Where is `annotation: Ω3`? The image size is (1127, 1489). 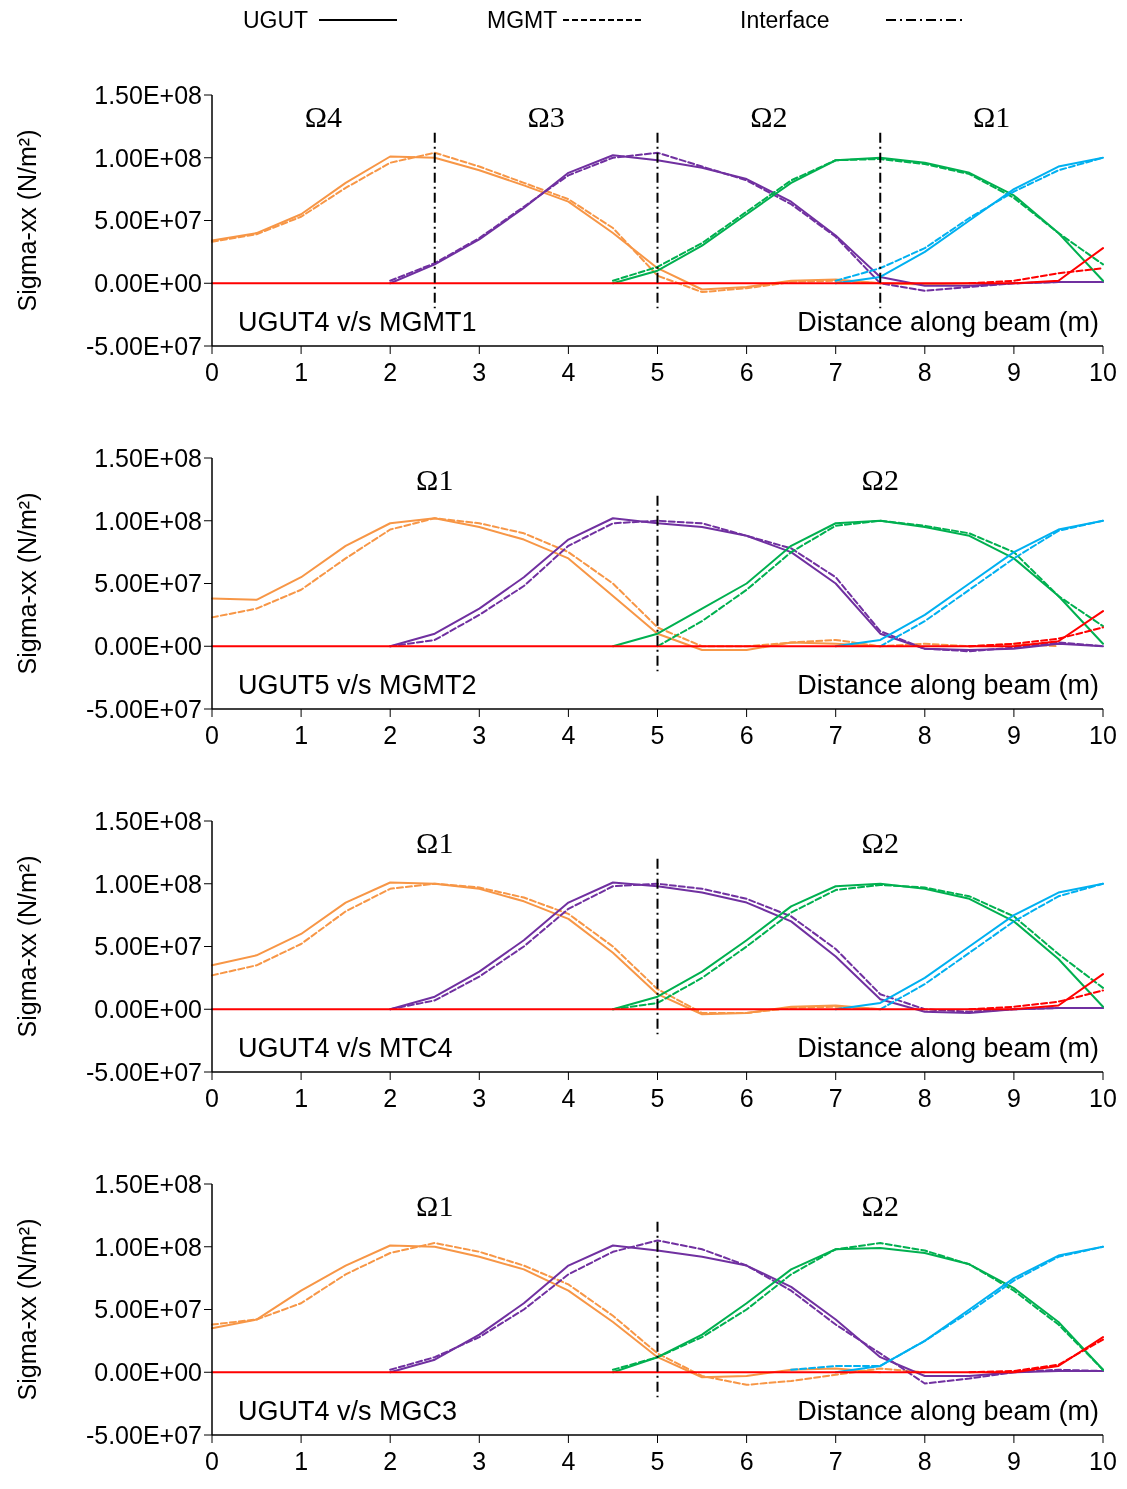
annotation: Ω3 is located at coordinates (546, 116).